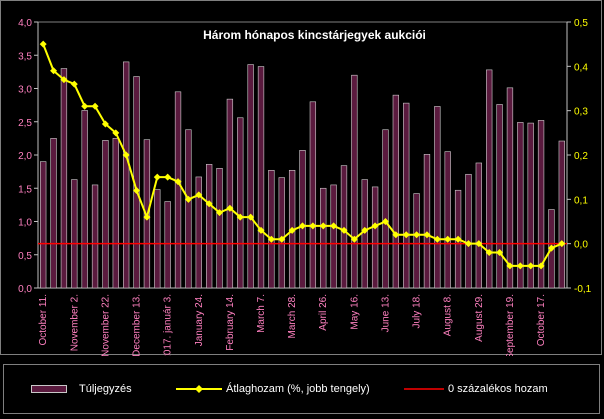 The image size is (604, 419). What do you see at coordinates (49, 389) in the screenshot?
I see `legend-bar-swatch` at bounding box center [49, 389].